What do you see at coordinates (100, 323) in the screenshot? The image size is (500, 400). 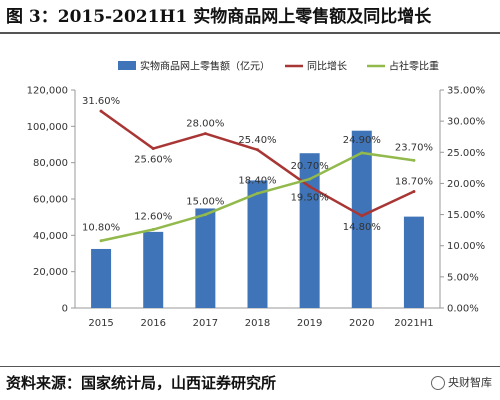 I see `x-tick-label: 2015` at bounding box center [100, 323].